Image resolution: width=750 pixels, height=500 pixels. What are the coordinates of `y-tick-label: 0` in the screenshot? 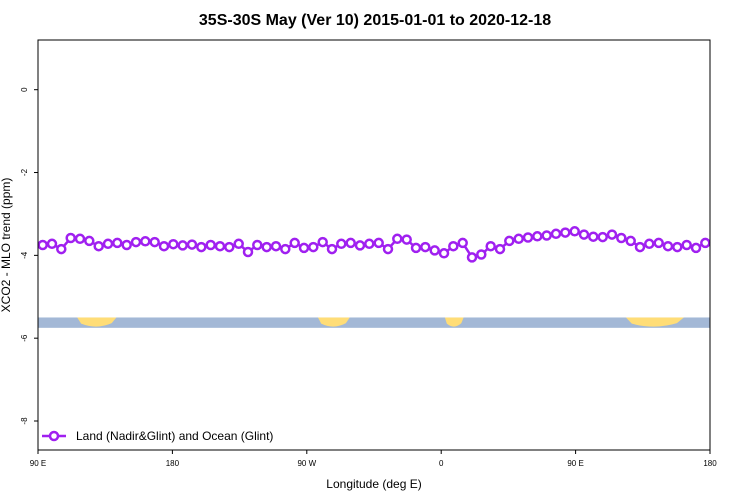 It's located at (24, 89).